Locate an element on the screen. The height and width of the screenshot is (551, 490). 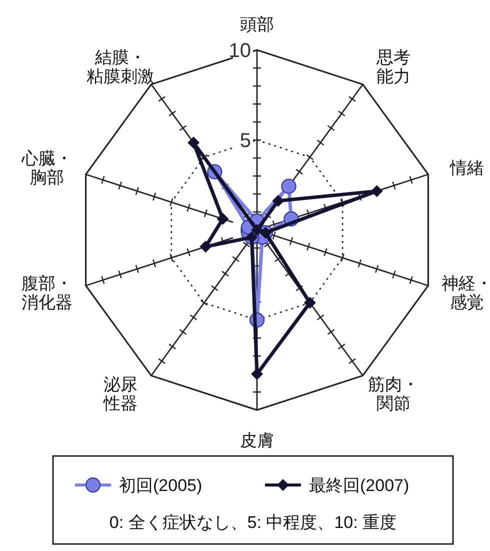
spoke-label: 神経・感覚 is located at coordinates (466, 293).